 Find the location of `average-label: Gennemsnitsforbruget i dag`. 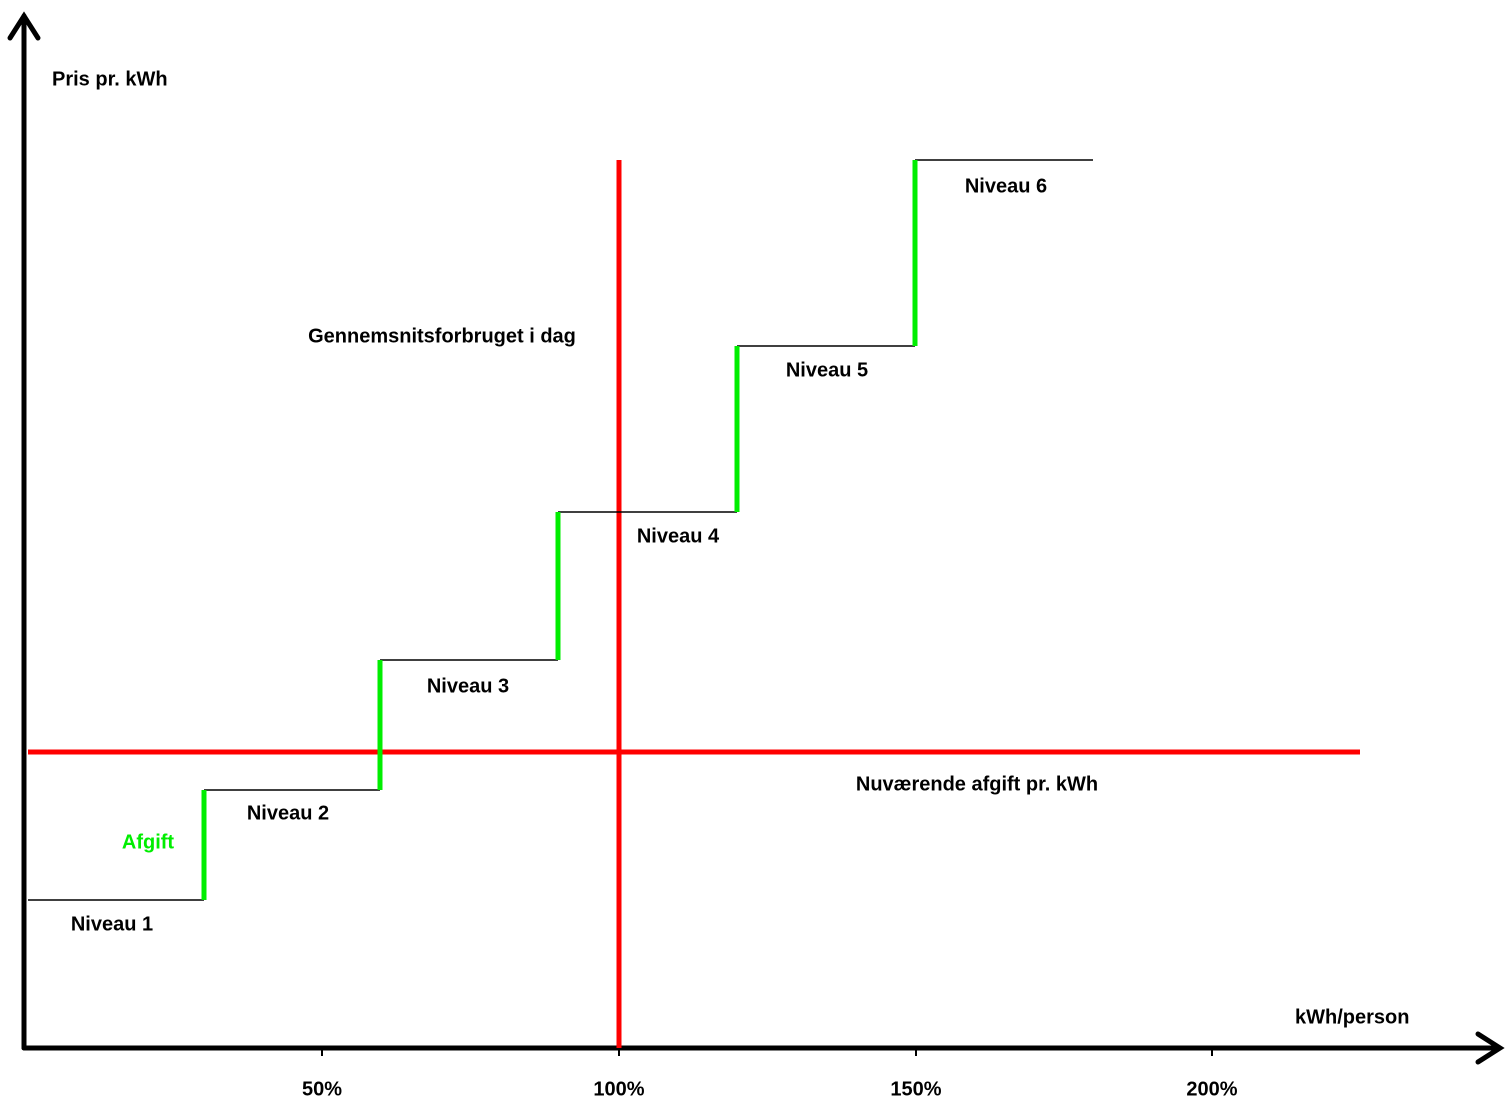

average-label: Gennemsnitsforbruget i dag is located at coordinates (442, 336).